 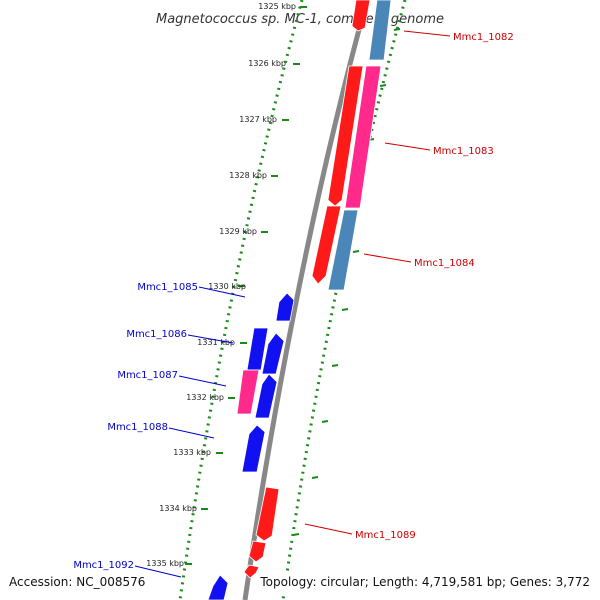 I want to click on gene-label-mmc1-1083: Mmc1_1083, so click(x=463, y=151).